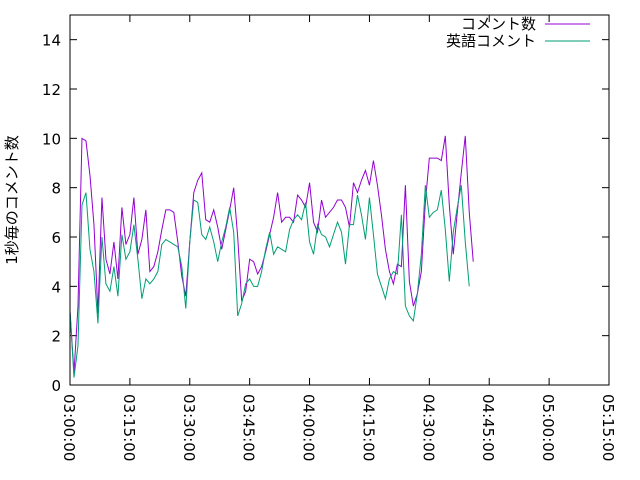  Describe the element at coordinates (309, 427) in the screenshot. I see `x-tick-label: 04:00:00` at that location.